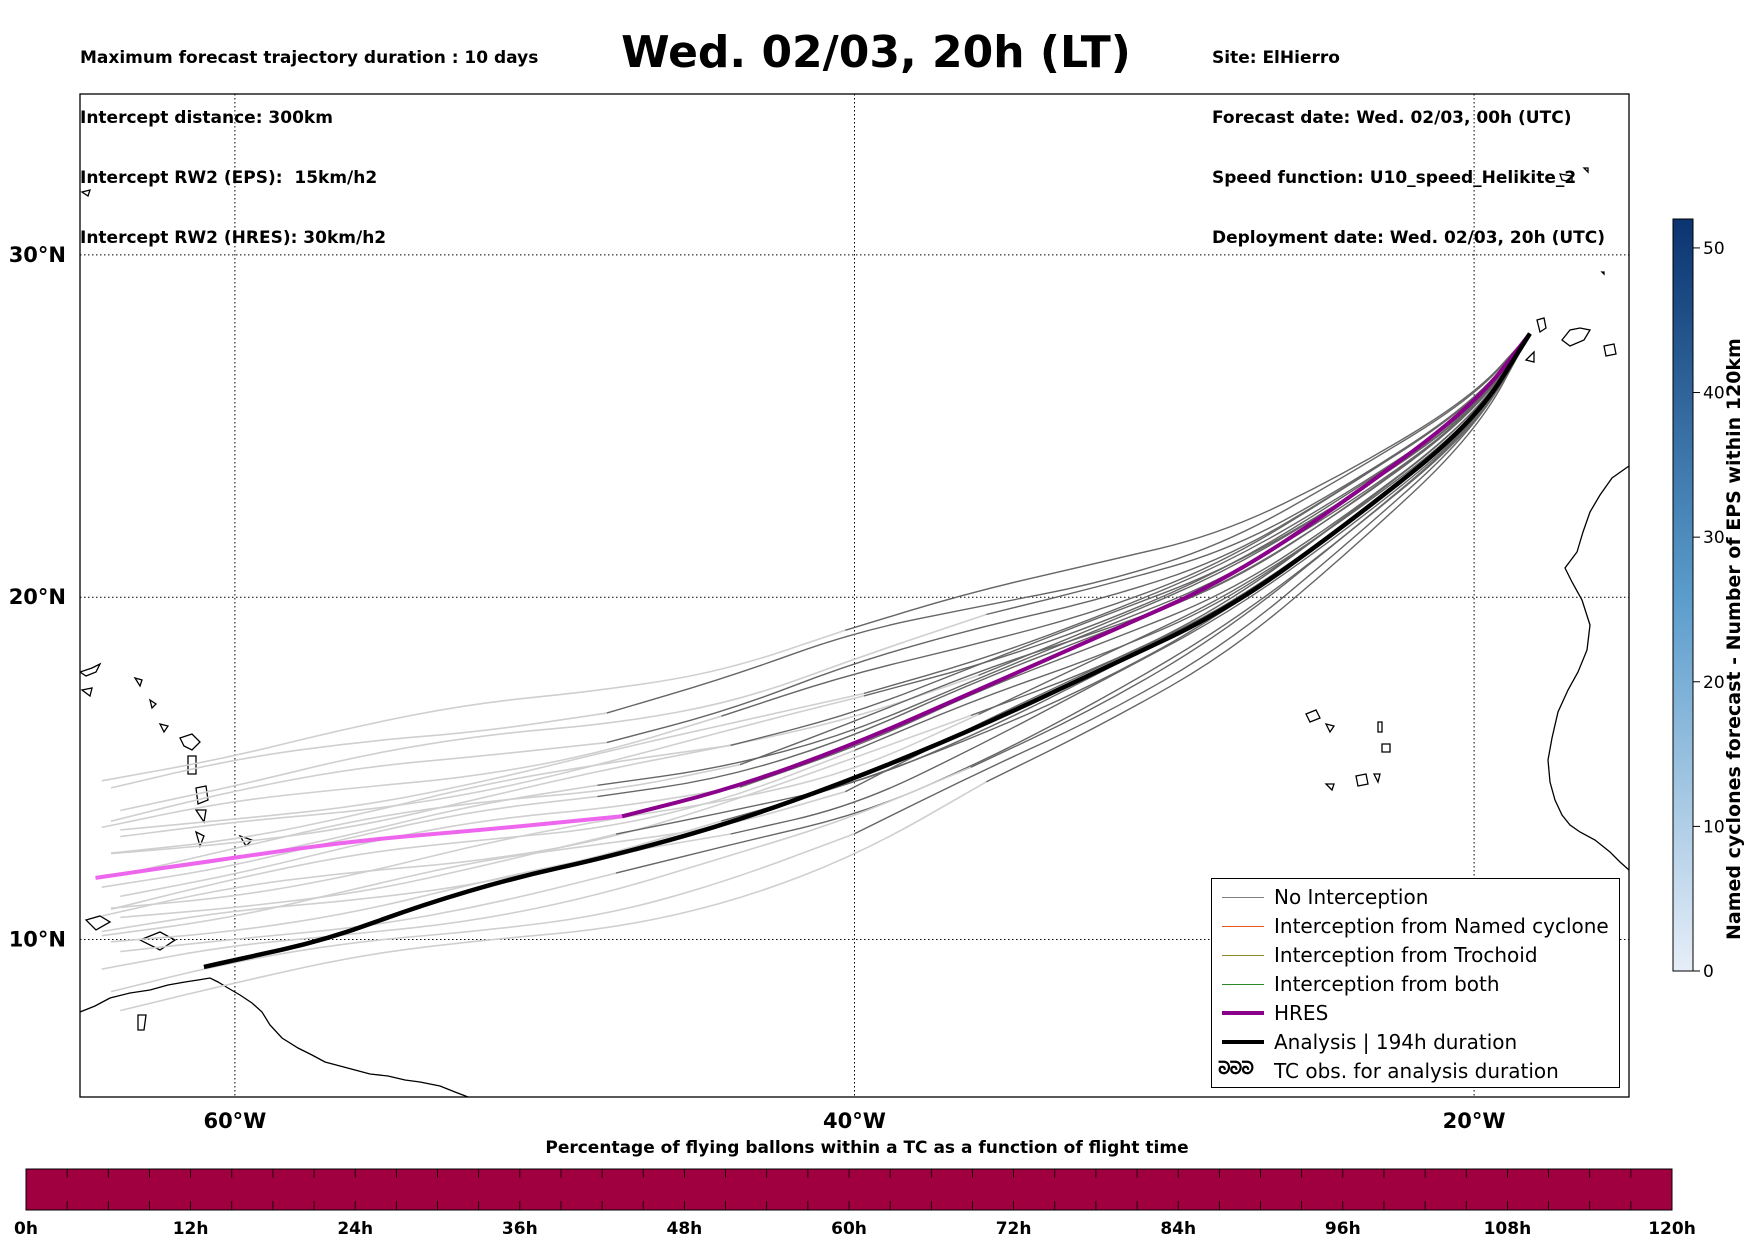 The image size is (1752, 1241). I want to click on south-america-coastline, so click(274, 1037).